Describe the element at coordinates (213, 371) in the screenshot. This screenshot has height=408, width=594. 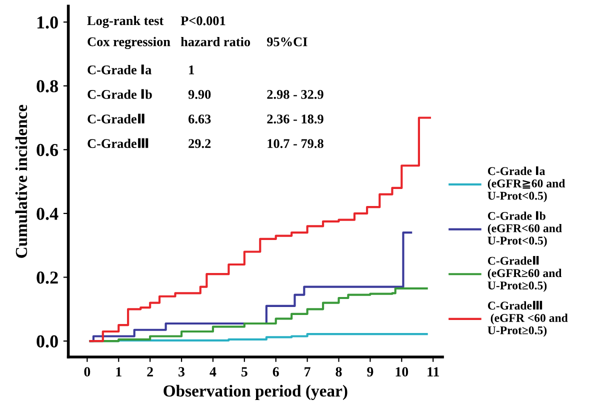
I see `x-tick-label: 4` at that location.